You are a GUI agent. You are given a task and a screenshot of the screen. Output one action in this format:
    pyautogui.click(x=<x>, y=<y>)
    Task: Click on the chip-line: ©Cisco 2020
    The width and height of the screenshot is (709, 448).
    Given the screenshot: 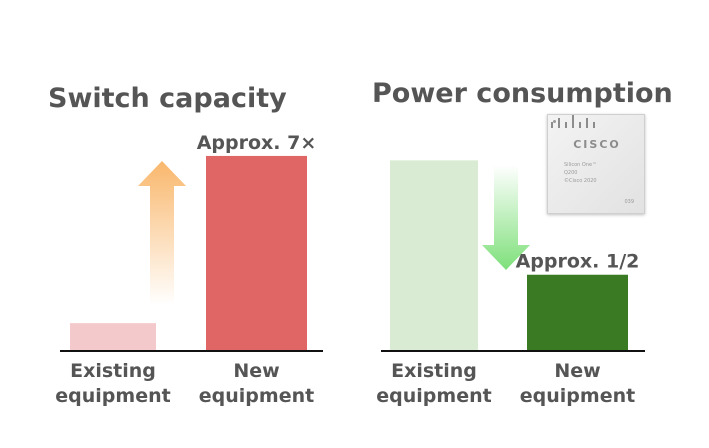 What is the action you would take?
    pyautogui.click(x=580, y=181)
    